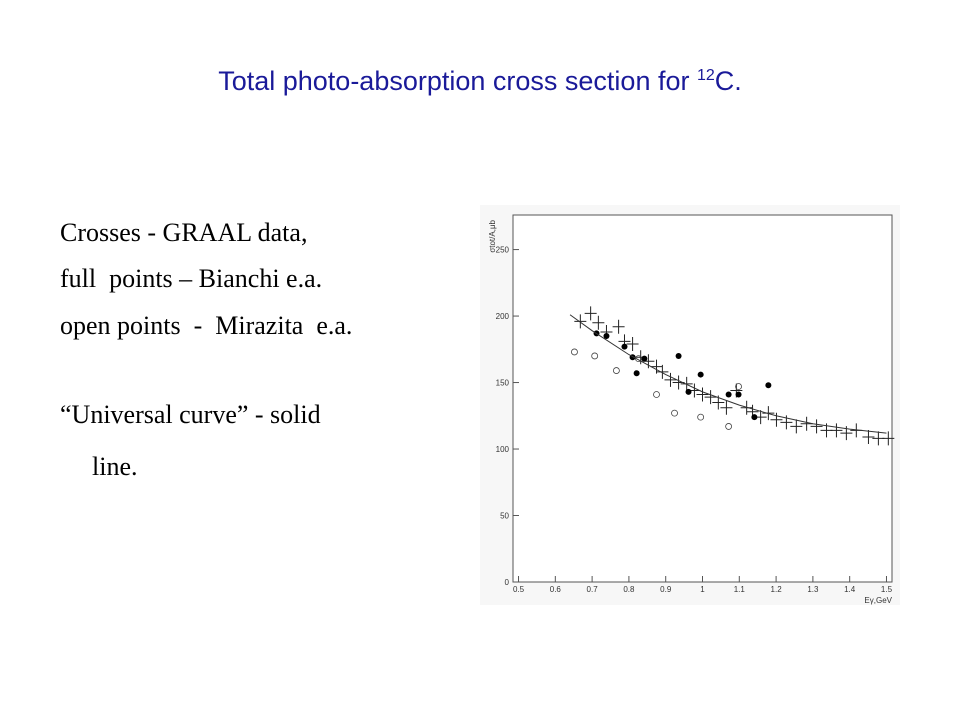  I want to click on x-axis-label: Eγ,GeV, so click(878, 600).